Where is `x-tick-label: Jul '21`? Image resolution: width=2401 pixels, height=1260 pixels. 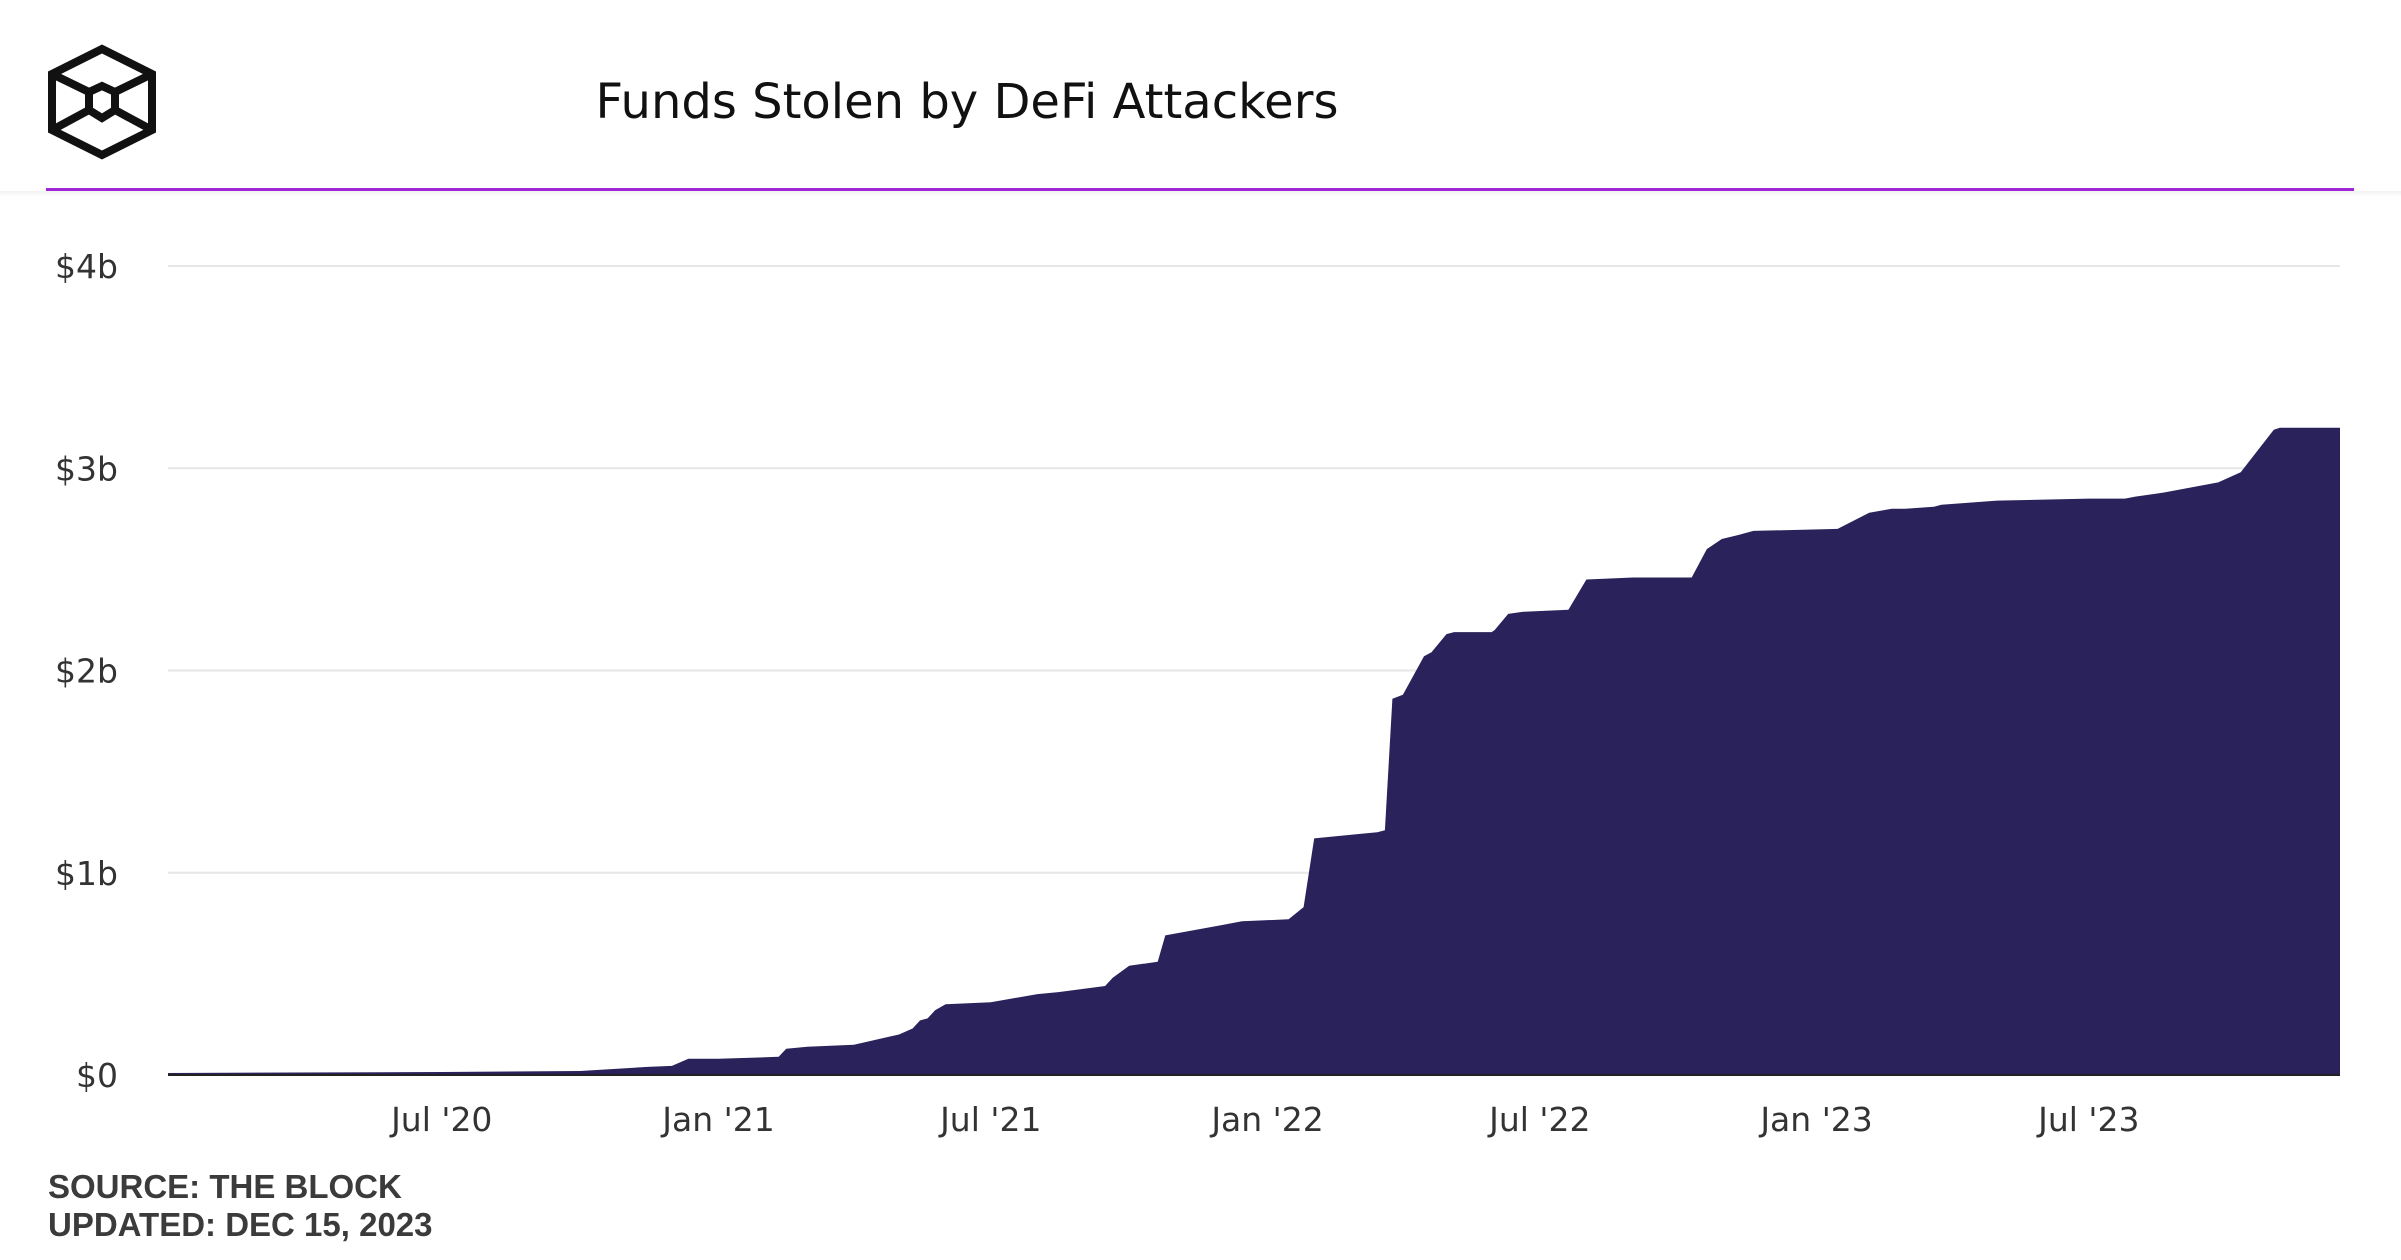 x-tick-label: Jul '21 is located at coordinates (989, 1119).